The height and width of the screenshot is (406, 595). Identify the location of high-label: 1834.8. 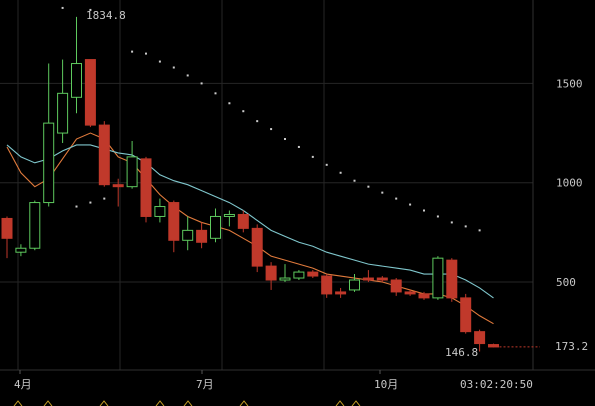
(106, 15).